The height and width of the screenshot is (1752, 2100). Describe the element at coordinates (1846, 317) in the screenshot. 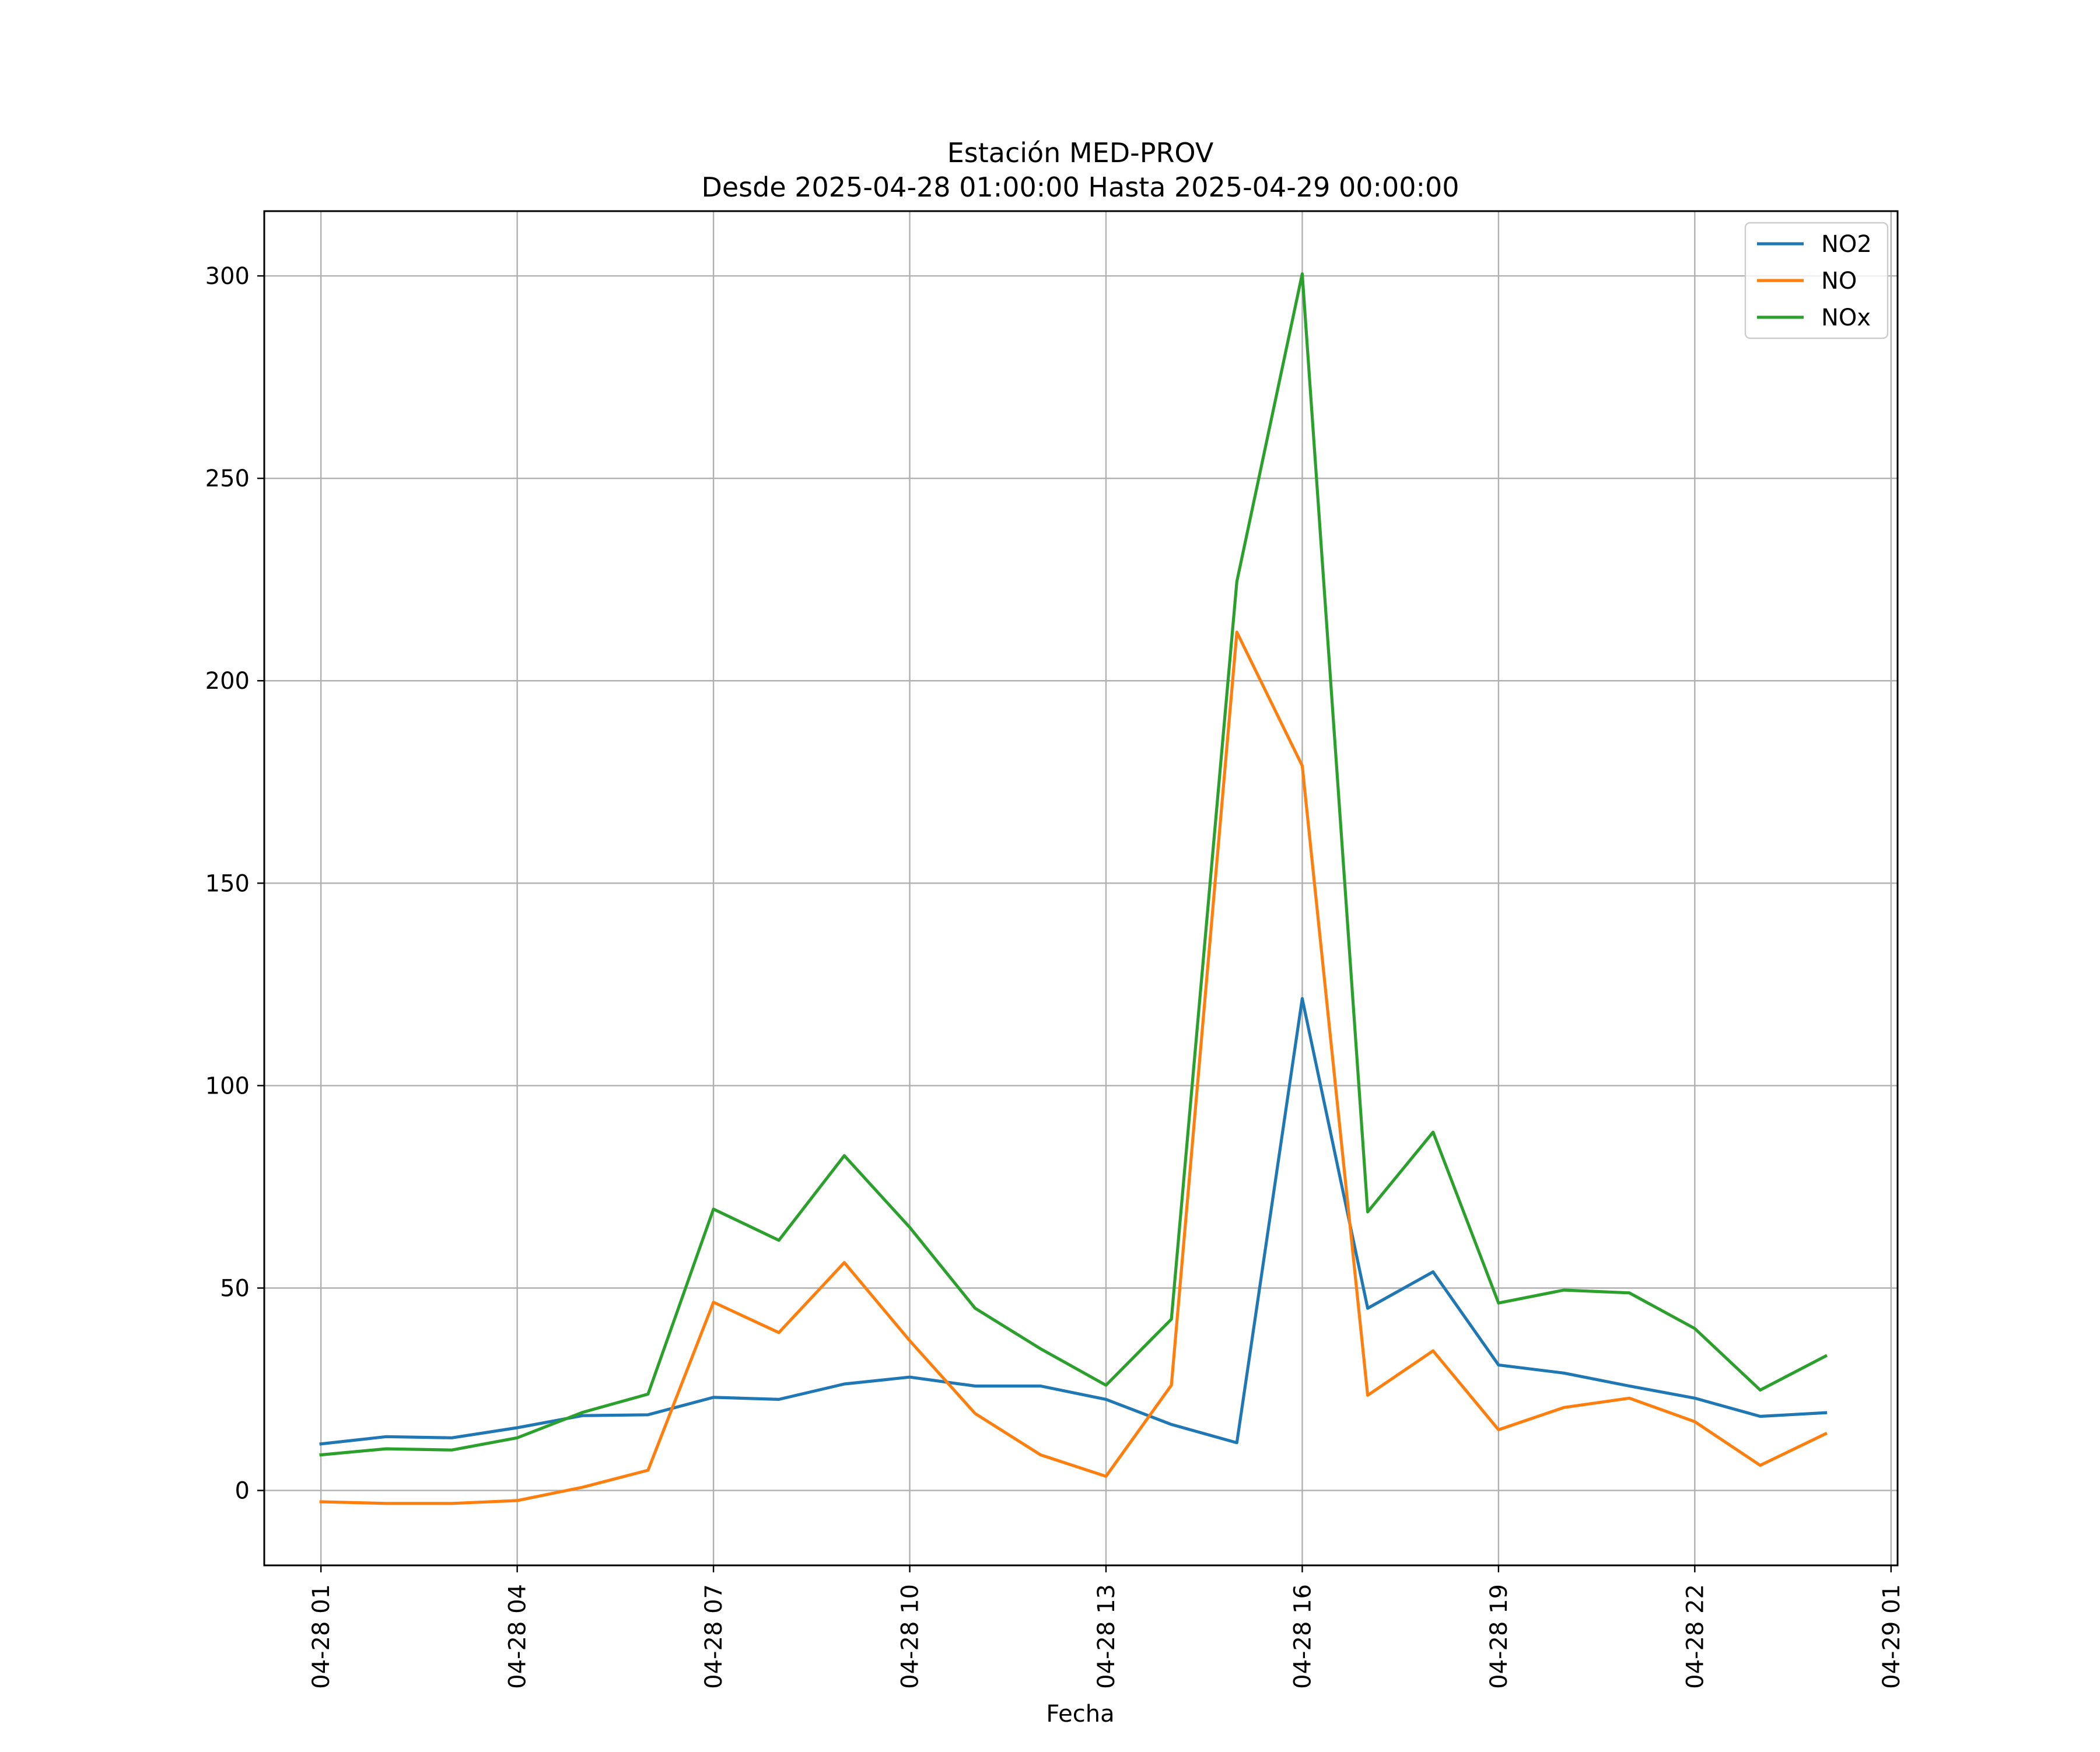

I see `legend-label-nox: NOx` at that location.